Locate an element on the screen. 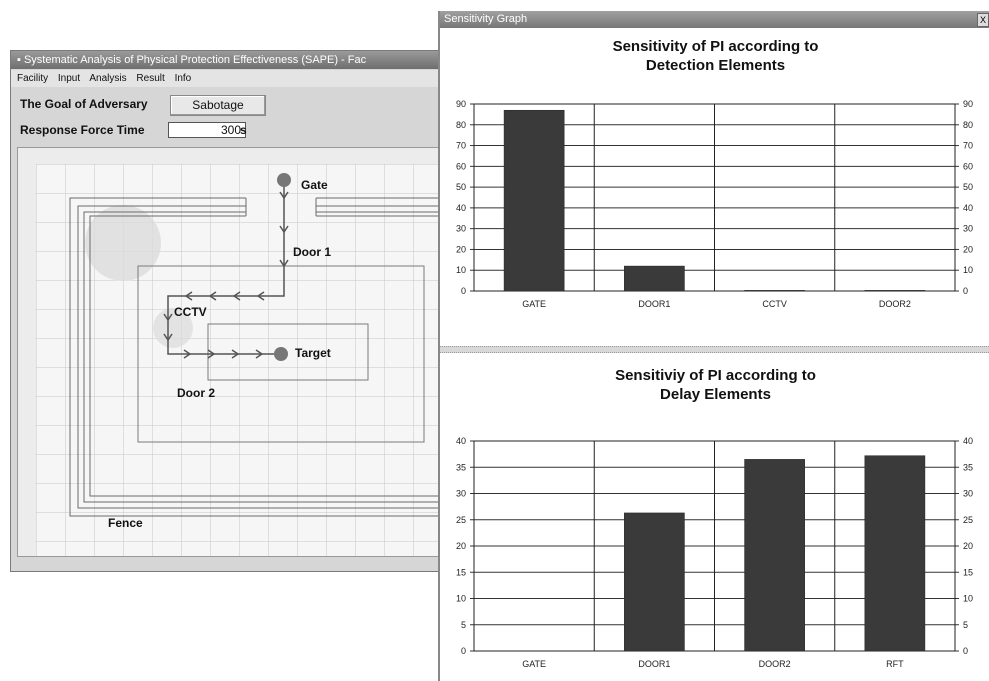 The width and height of the screenshot is (989, 681). detection-chart-title-line1: Sensitivity of PI according to is located at coordinates (715, 46).